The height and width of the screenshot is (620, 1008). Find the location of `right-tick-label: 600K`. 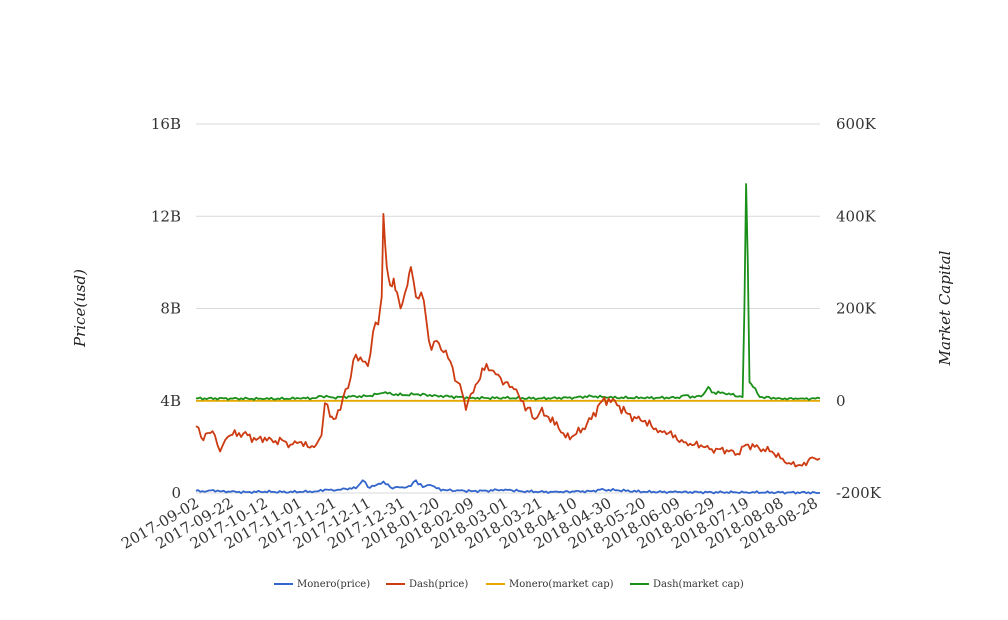

right-tick-label: 600K is located at coordinates (856, 124).